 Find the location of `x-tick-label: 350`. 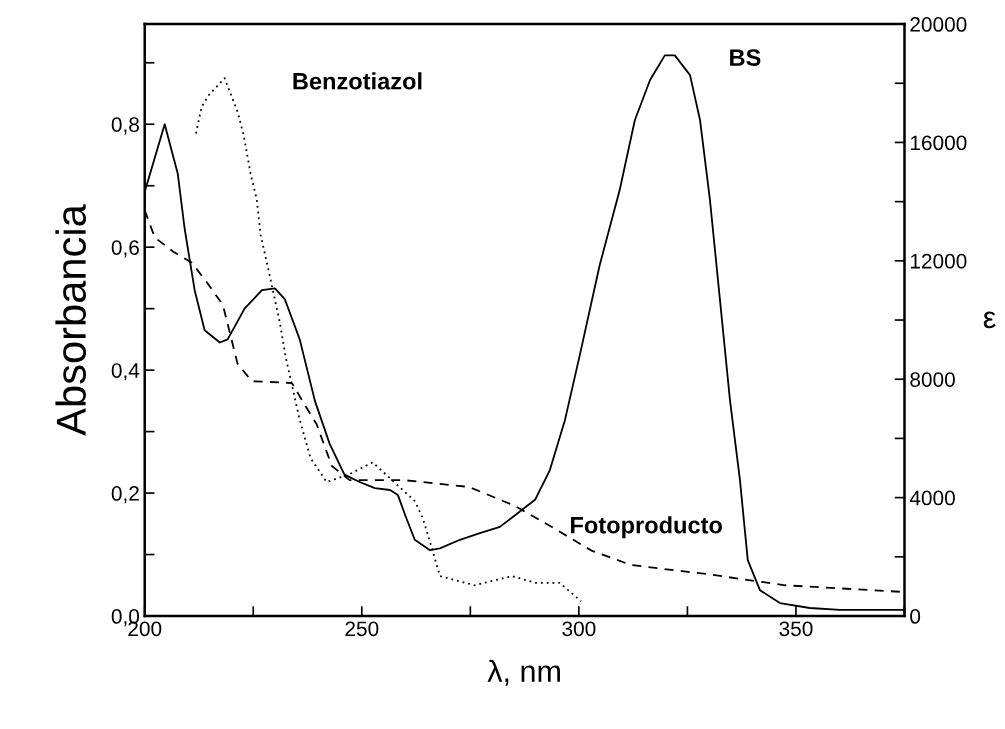

x-tick-label: 350 is located at coordinates (796, 629).